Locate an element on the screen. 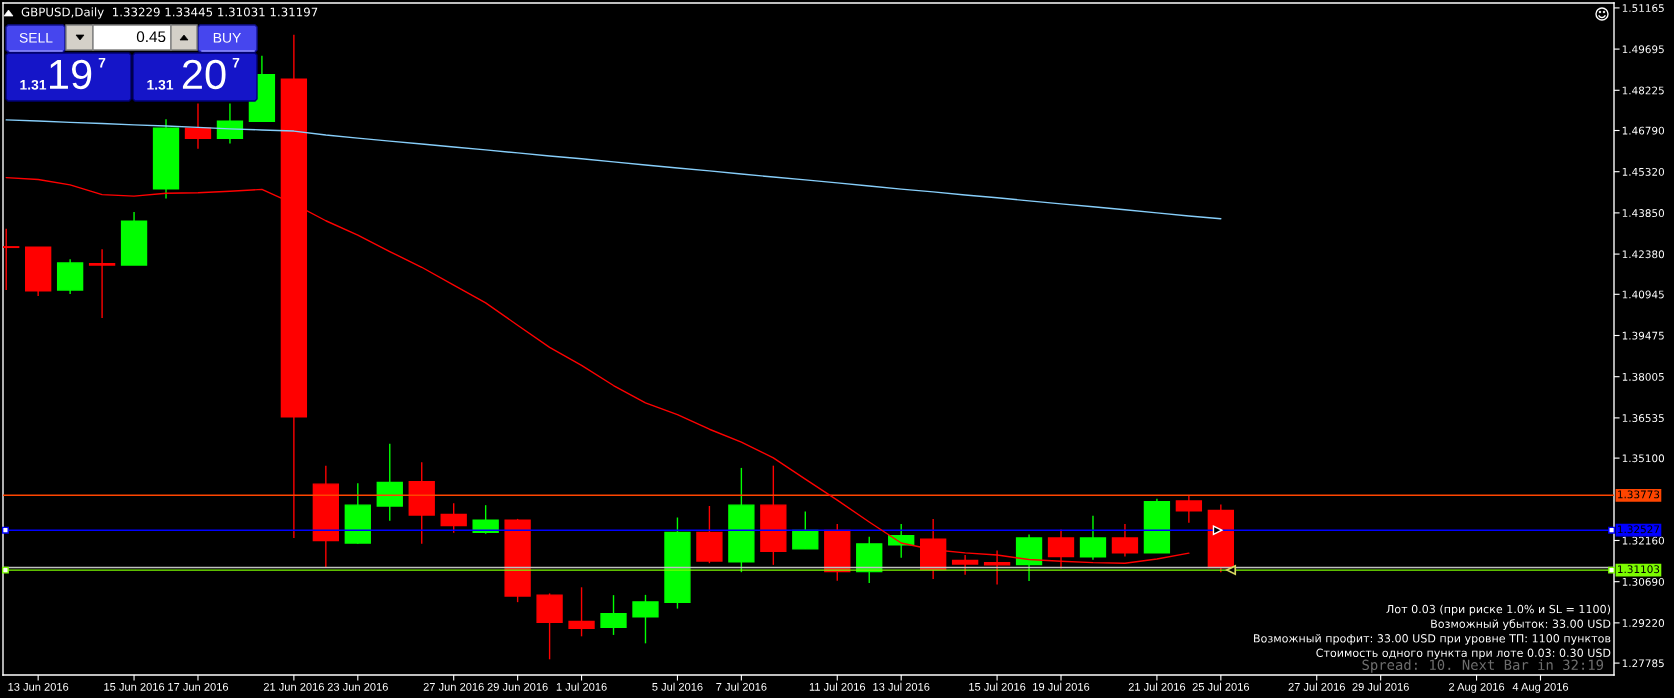 The image size is (1674, 698). x-tick-label: 13 Jun 2016 is located at coordinates (38, 686).